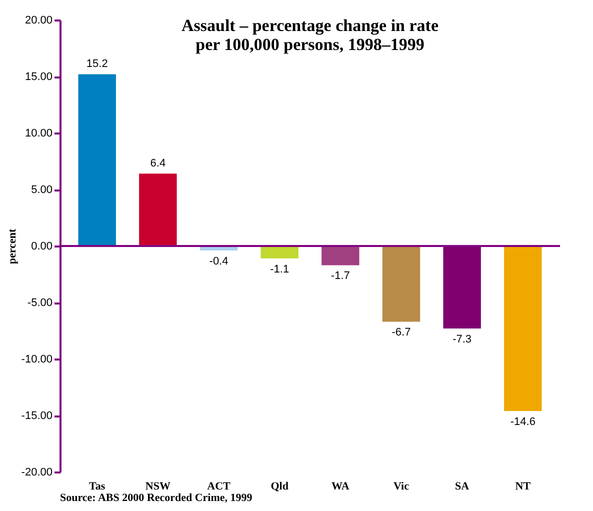  What do you see at coordinates (158, 164) in the screenshot?
I see `data-label: 6.4` at bounding box center [158, 164].